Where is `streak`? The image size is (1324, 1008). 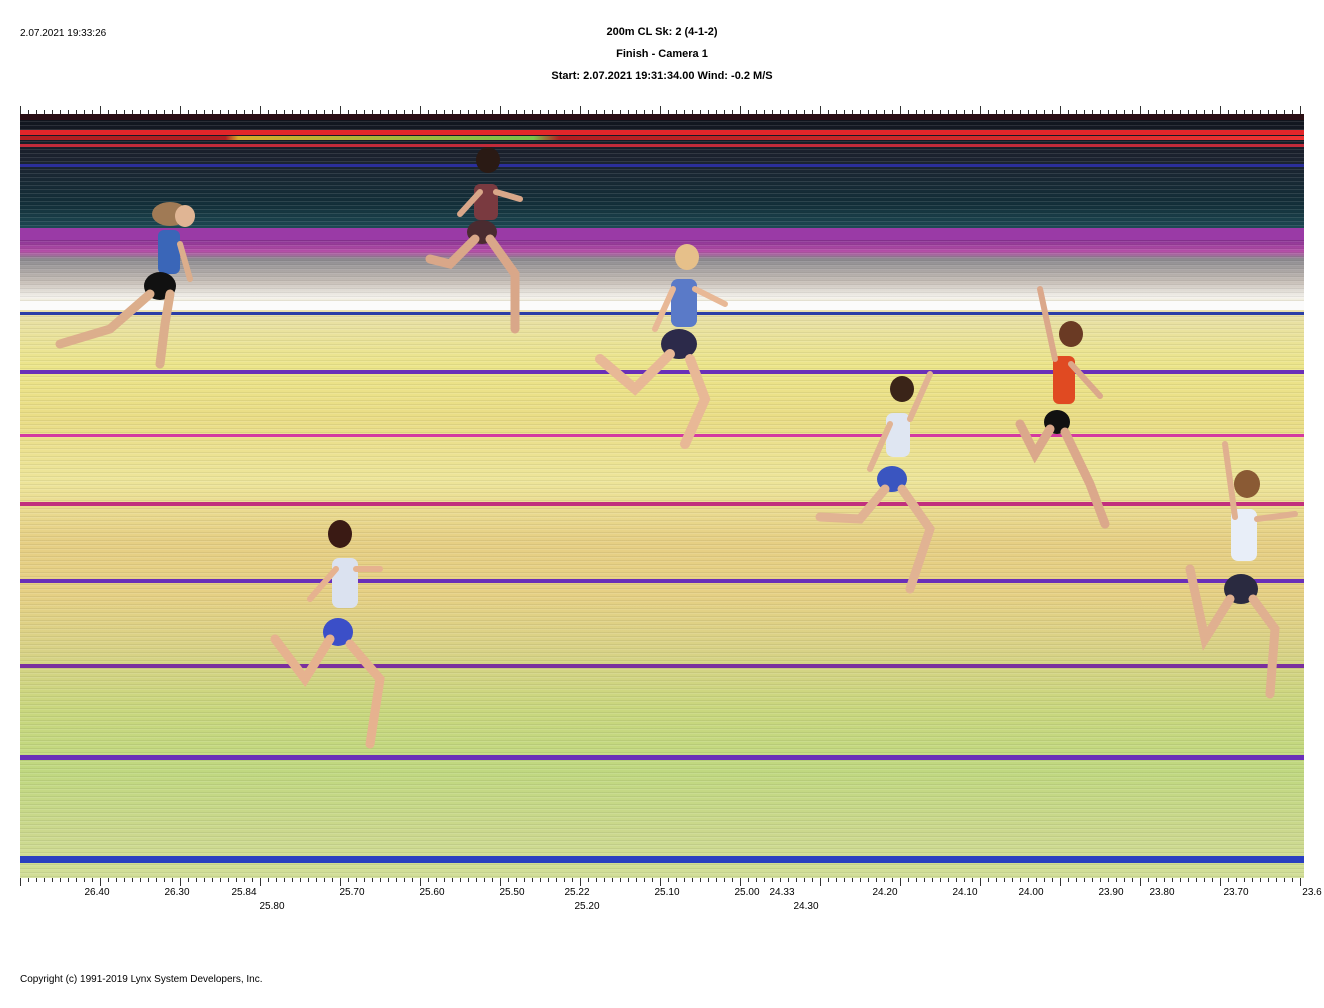
streak is located at coordinates (662, 117).